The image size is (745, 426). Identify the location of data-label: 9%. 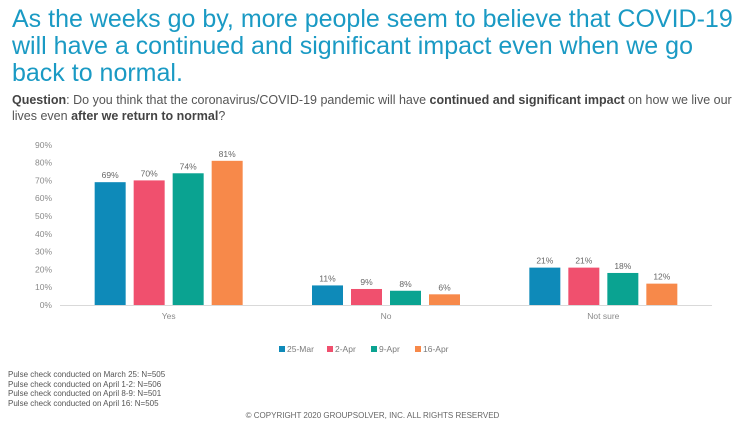
(366, 282).